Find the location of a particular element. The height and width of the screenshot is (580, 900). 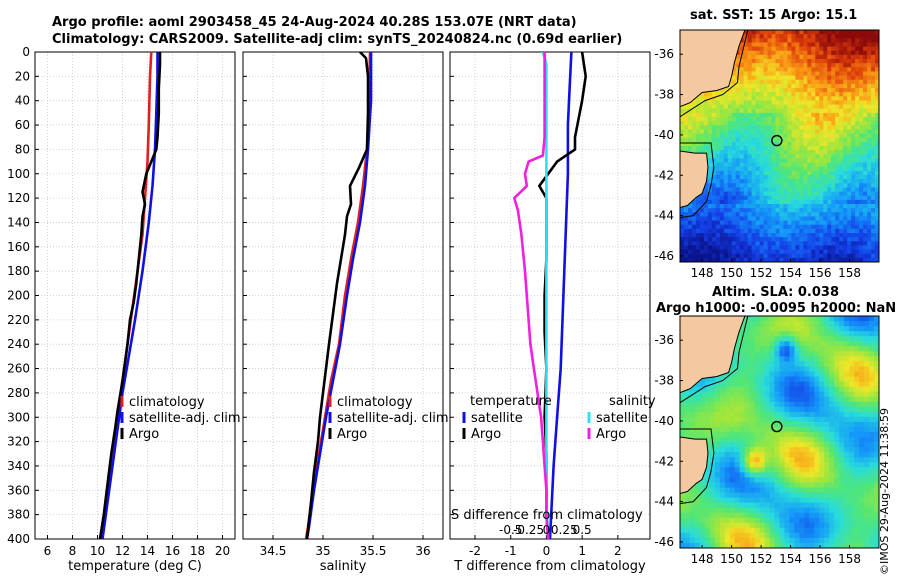

legend-label: Argo is located at coordinates (611, 434).